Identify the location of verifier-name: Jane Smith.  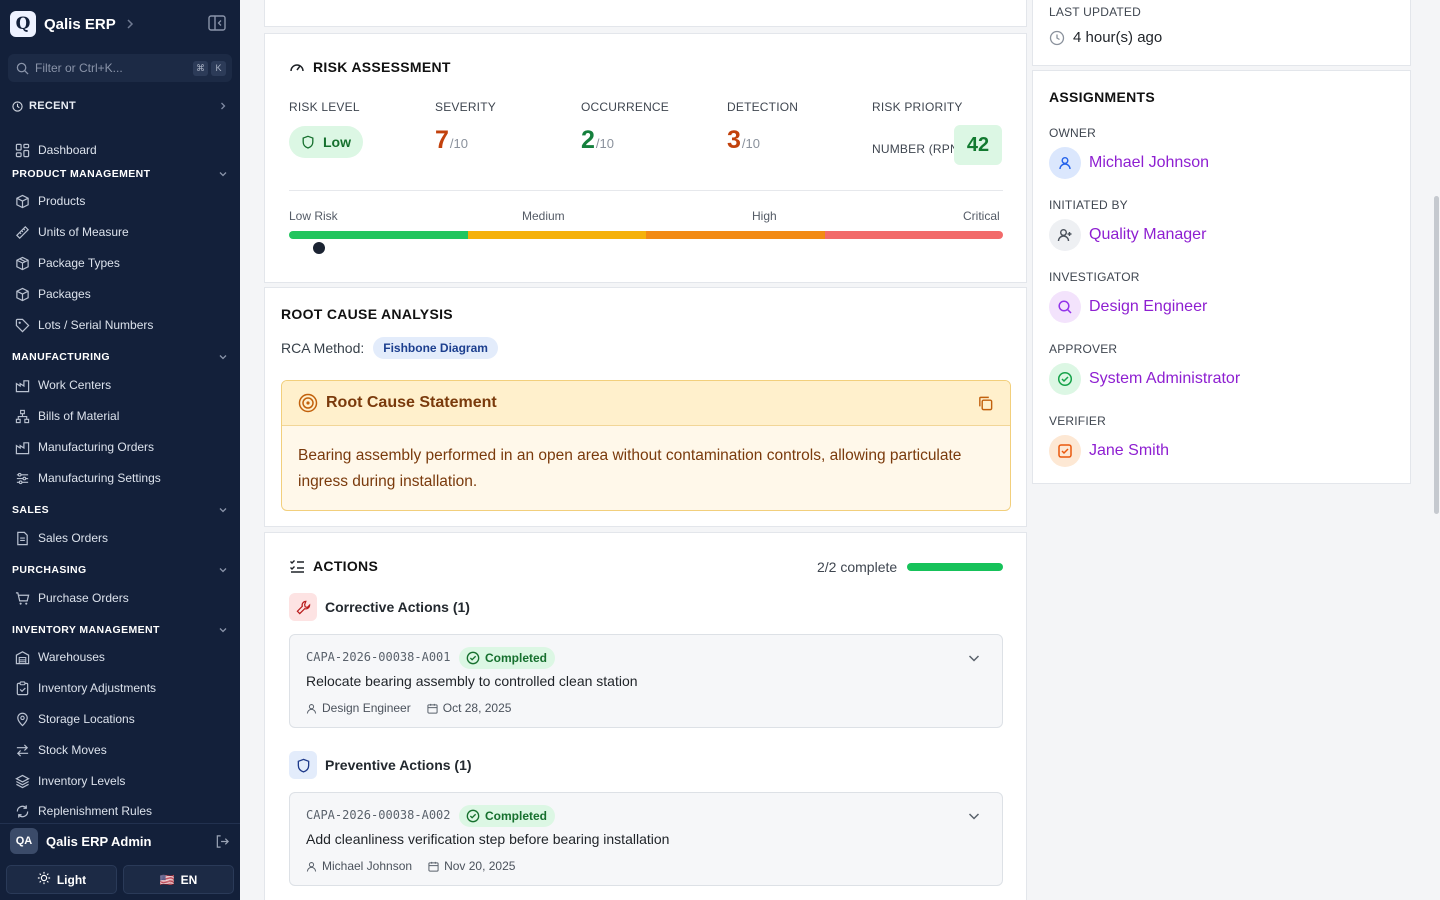
(1129, 450).